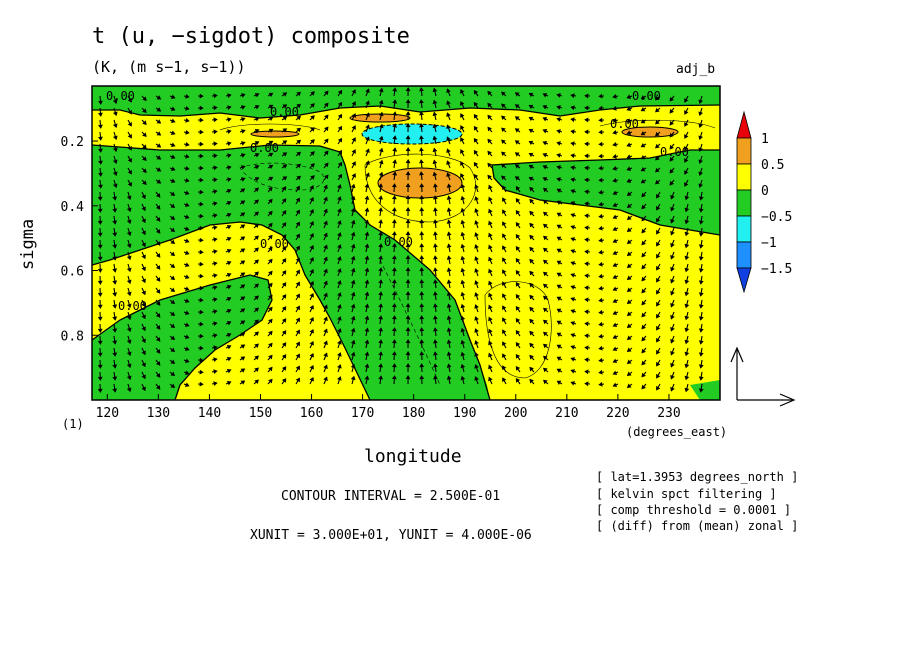 This screenshot has height=654, width=904. What do you see at coordinates (744, 280) in the screenshot?
I see `colorbar-cap-bottom` at bounding box center [744, 280].